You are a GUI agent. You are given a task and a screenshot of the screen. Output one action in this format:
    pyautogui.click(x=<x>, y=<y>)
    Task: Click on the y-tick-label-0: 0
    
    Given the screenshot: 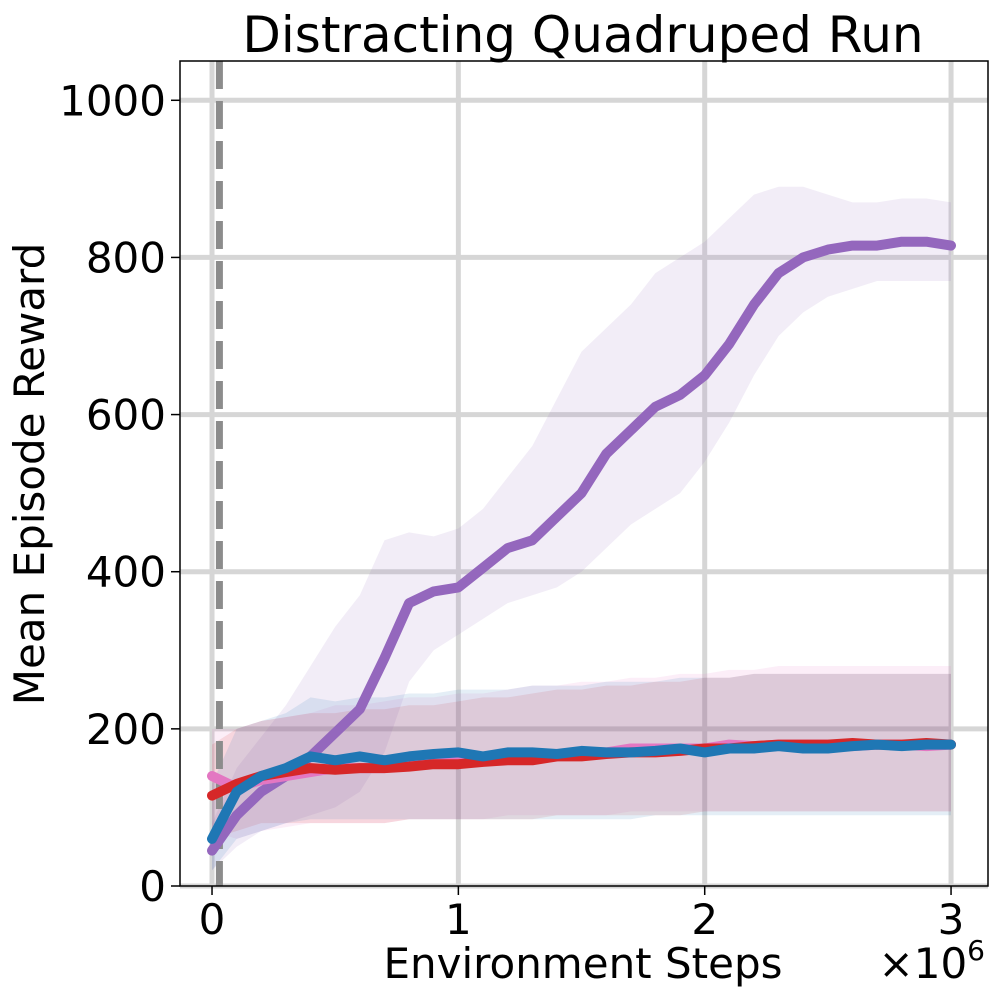 What is the action you would take?
    pyautogui.click(x=152, y=886)
    